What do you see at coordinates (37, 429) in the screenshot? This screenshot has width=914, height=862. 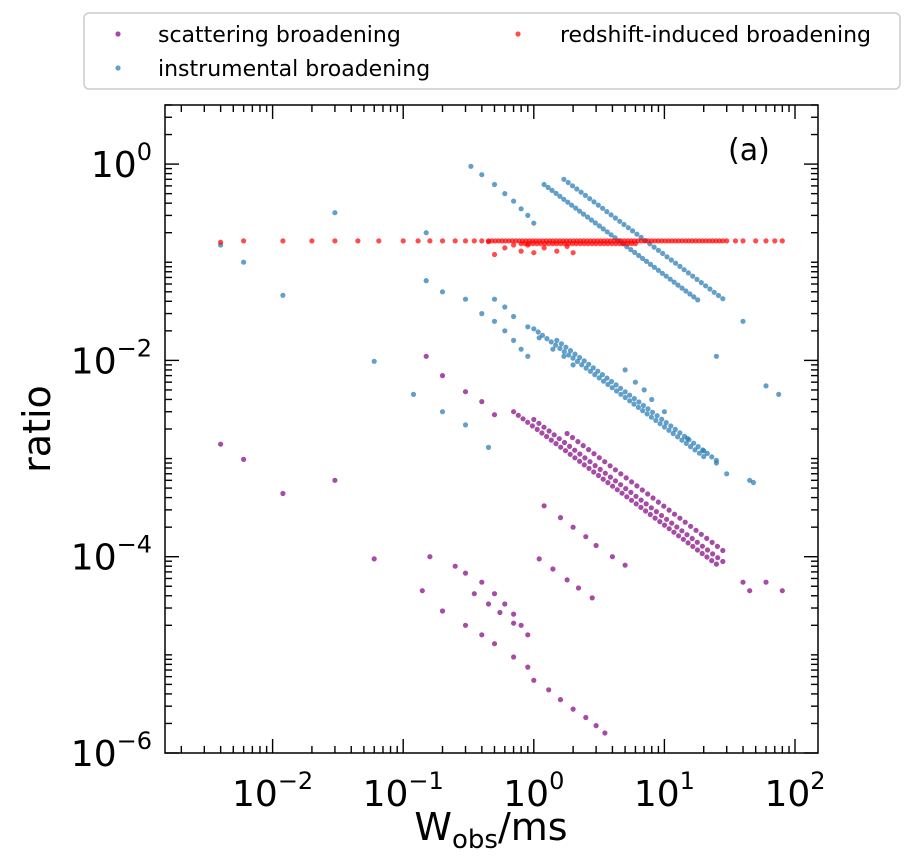 I see `y-axis-label: ratio` at bounding box center [37, 429].